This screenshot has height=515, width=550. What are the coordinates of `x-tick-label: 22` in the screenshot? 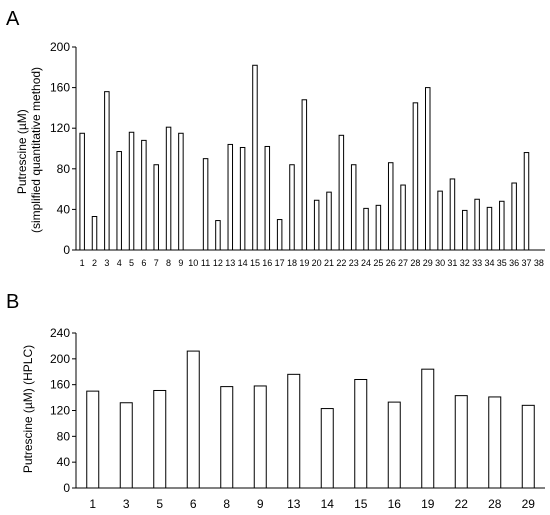 It's located at (462, 504).